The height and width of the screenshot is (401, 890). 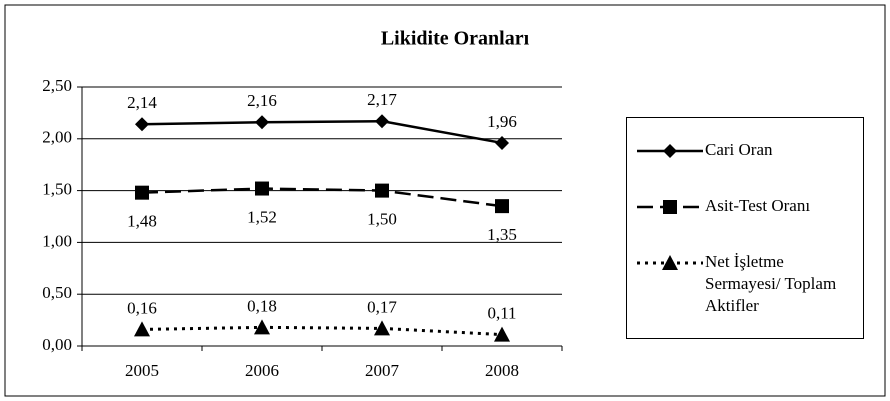 What do you see at coordinates (502, 121) in the screenshot?
I see `data-label: 1,96` at bounding box center [502, 121].